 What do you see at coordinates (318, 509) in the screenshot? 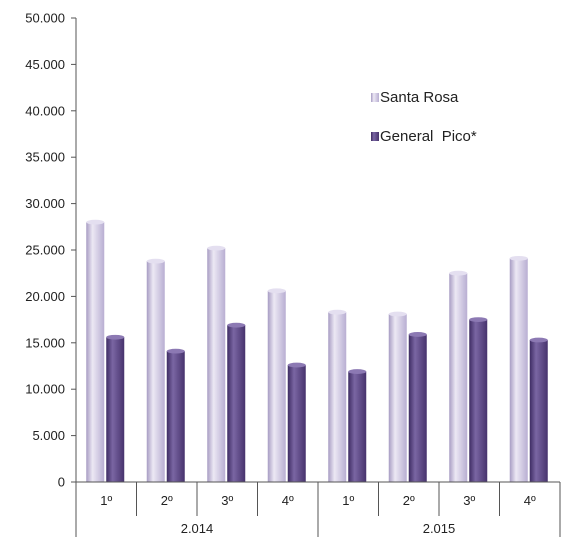
I see `x-axis: 1º 2º 3º 4º 1º 2º 3º 4º 2.014 2.015` at bounding box center [318, 509].